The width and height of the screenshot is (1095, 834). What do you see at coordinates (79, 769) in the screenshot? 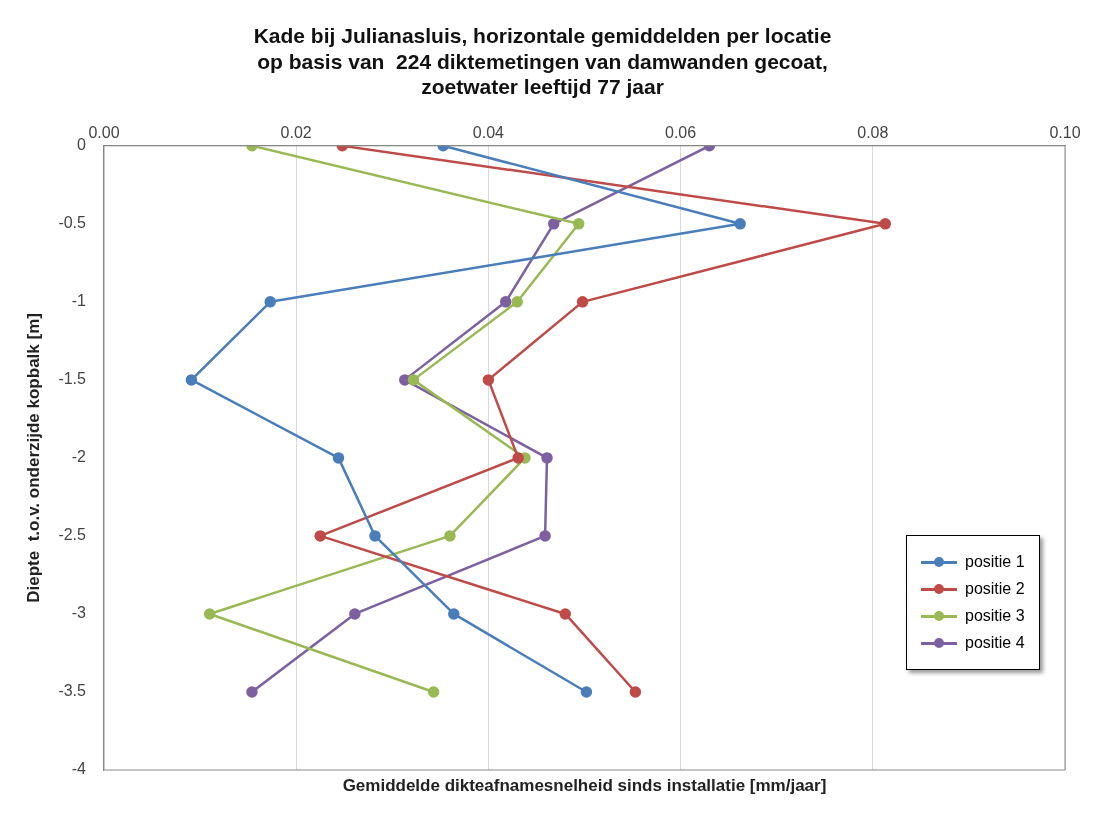
I see `y-tick-label: -4` at bounding box center [79, 769].